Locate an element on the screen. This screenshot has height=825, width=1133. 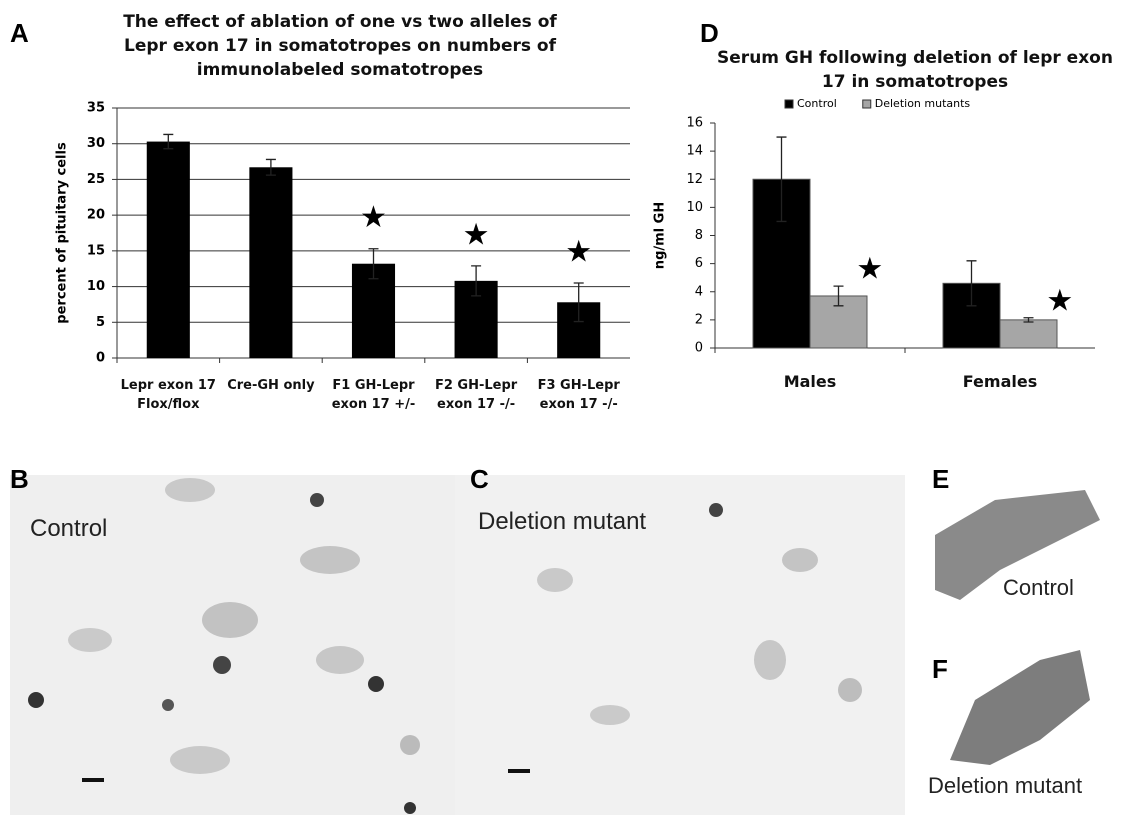
y-tick-label: 30 is located at coordinates (96, 143).